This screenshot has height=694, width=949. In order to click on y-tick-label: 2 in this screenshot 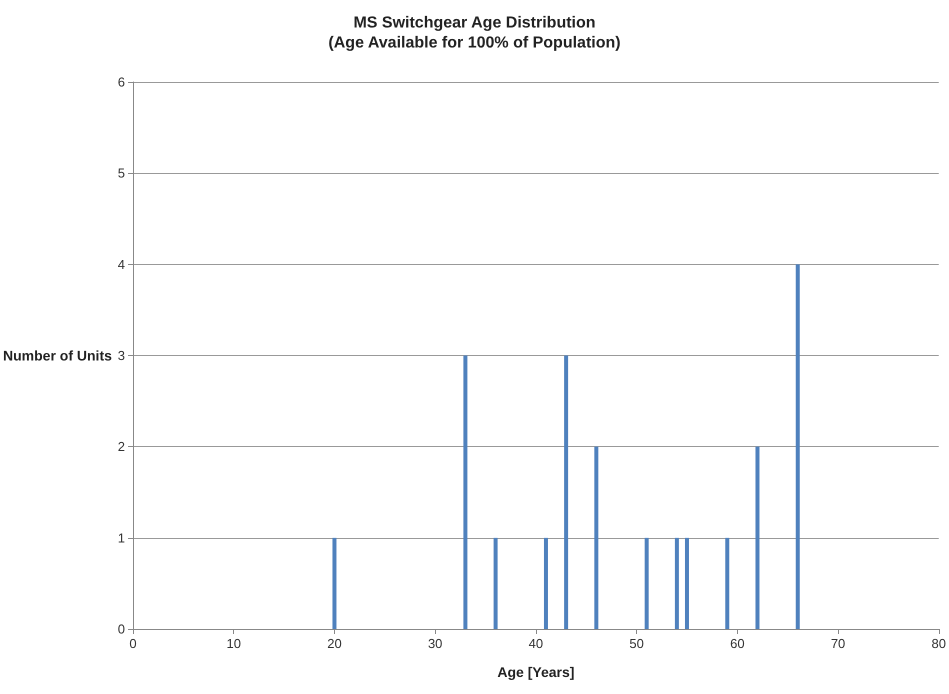, I will do `click(122, 446)`.